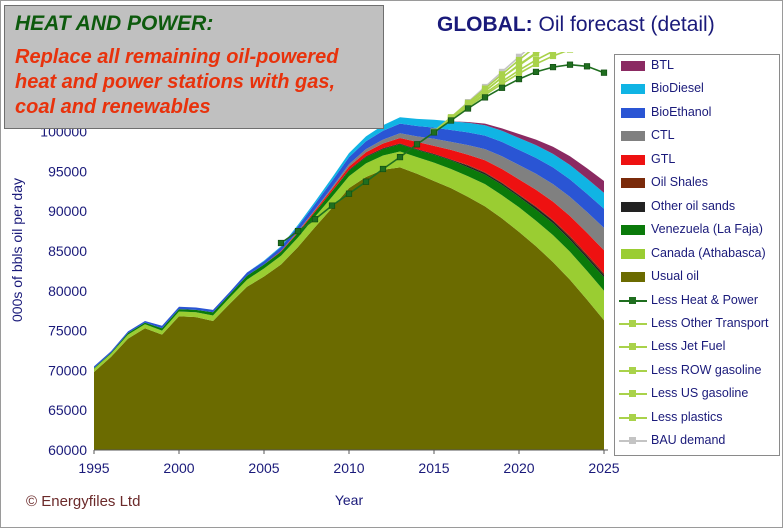 The height and width of the screenshot is (528, 783). What do you see at coordinates (623, 24) in the screenshot?
I see `chart-title-subject: Oil forecast (detail)` at bounding box center [623, 24].